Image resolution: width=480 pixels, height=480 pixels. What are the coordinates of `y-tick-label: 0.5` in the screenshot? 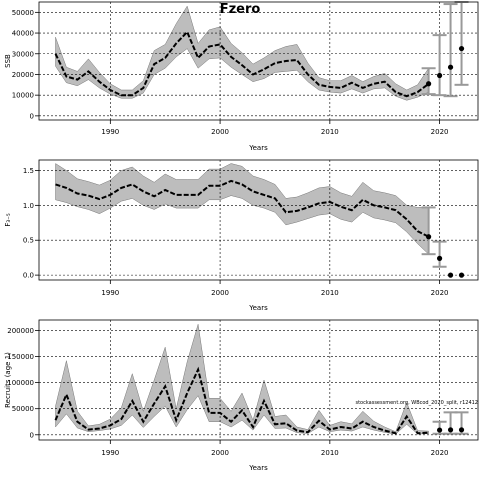 It's located at (28, 241).